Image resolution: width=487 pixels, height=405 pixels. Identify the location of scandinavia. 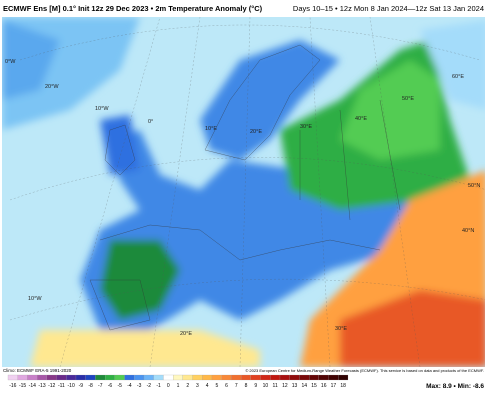
(270, 100).